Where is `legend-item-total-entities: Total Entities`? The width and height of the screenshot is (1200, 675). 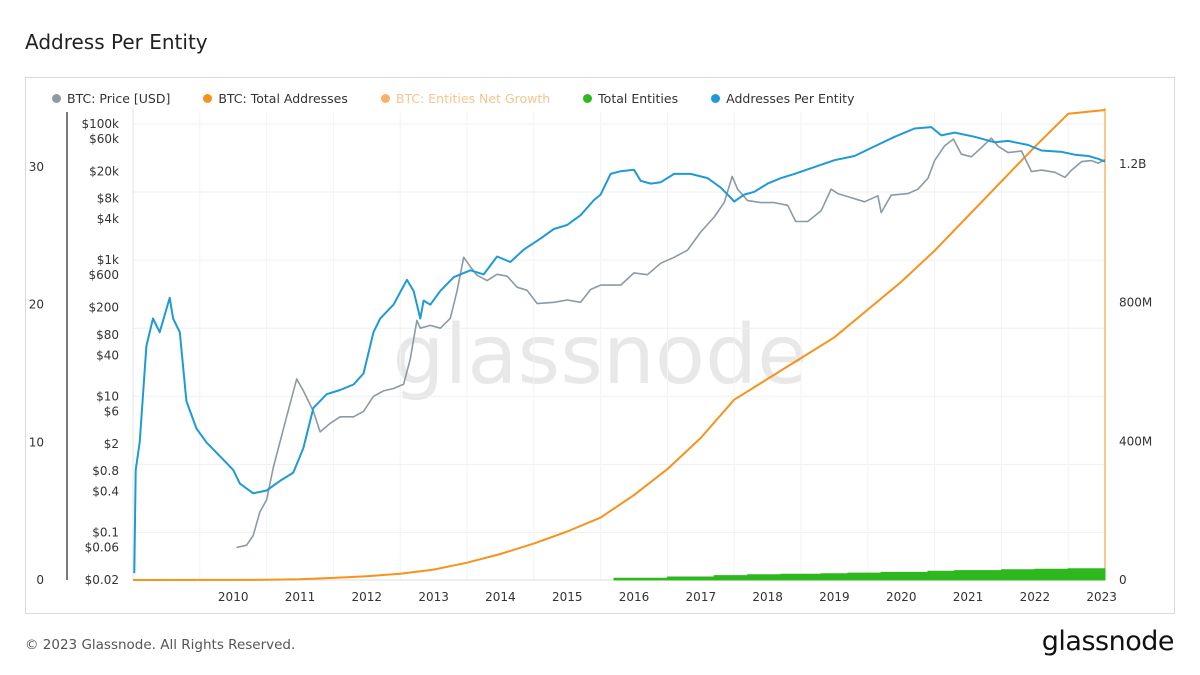
legend-item-total-entities: Total Entities is located at coordinates (630, 98).